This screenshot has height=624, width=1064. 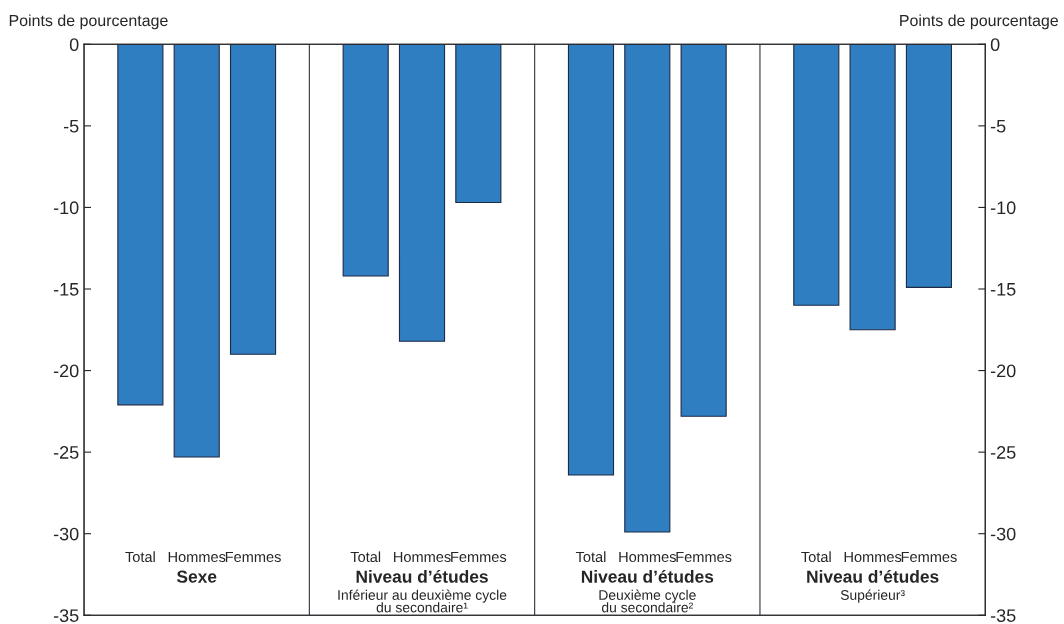 I want to click on y-tick-label: -30, so click(x=66, y=534).